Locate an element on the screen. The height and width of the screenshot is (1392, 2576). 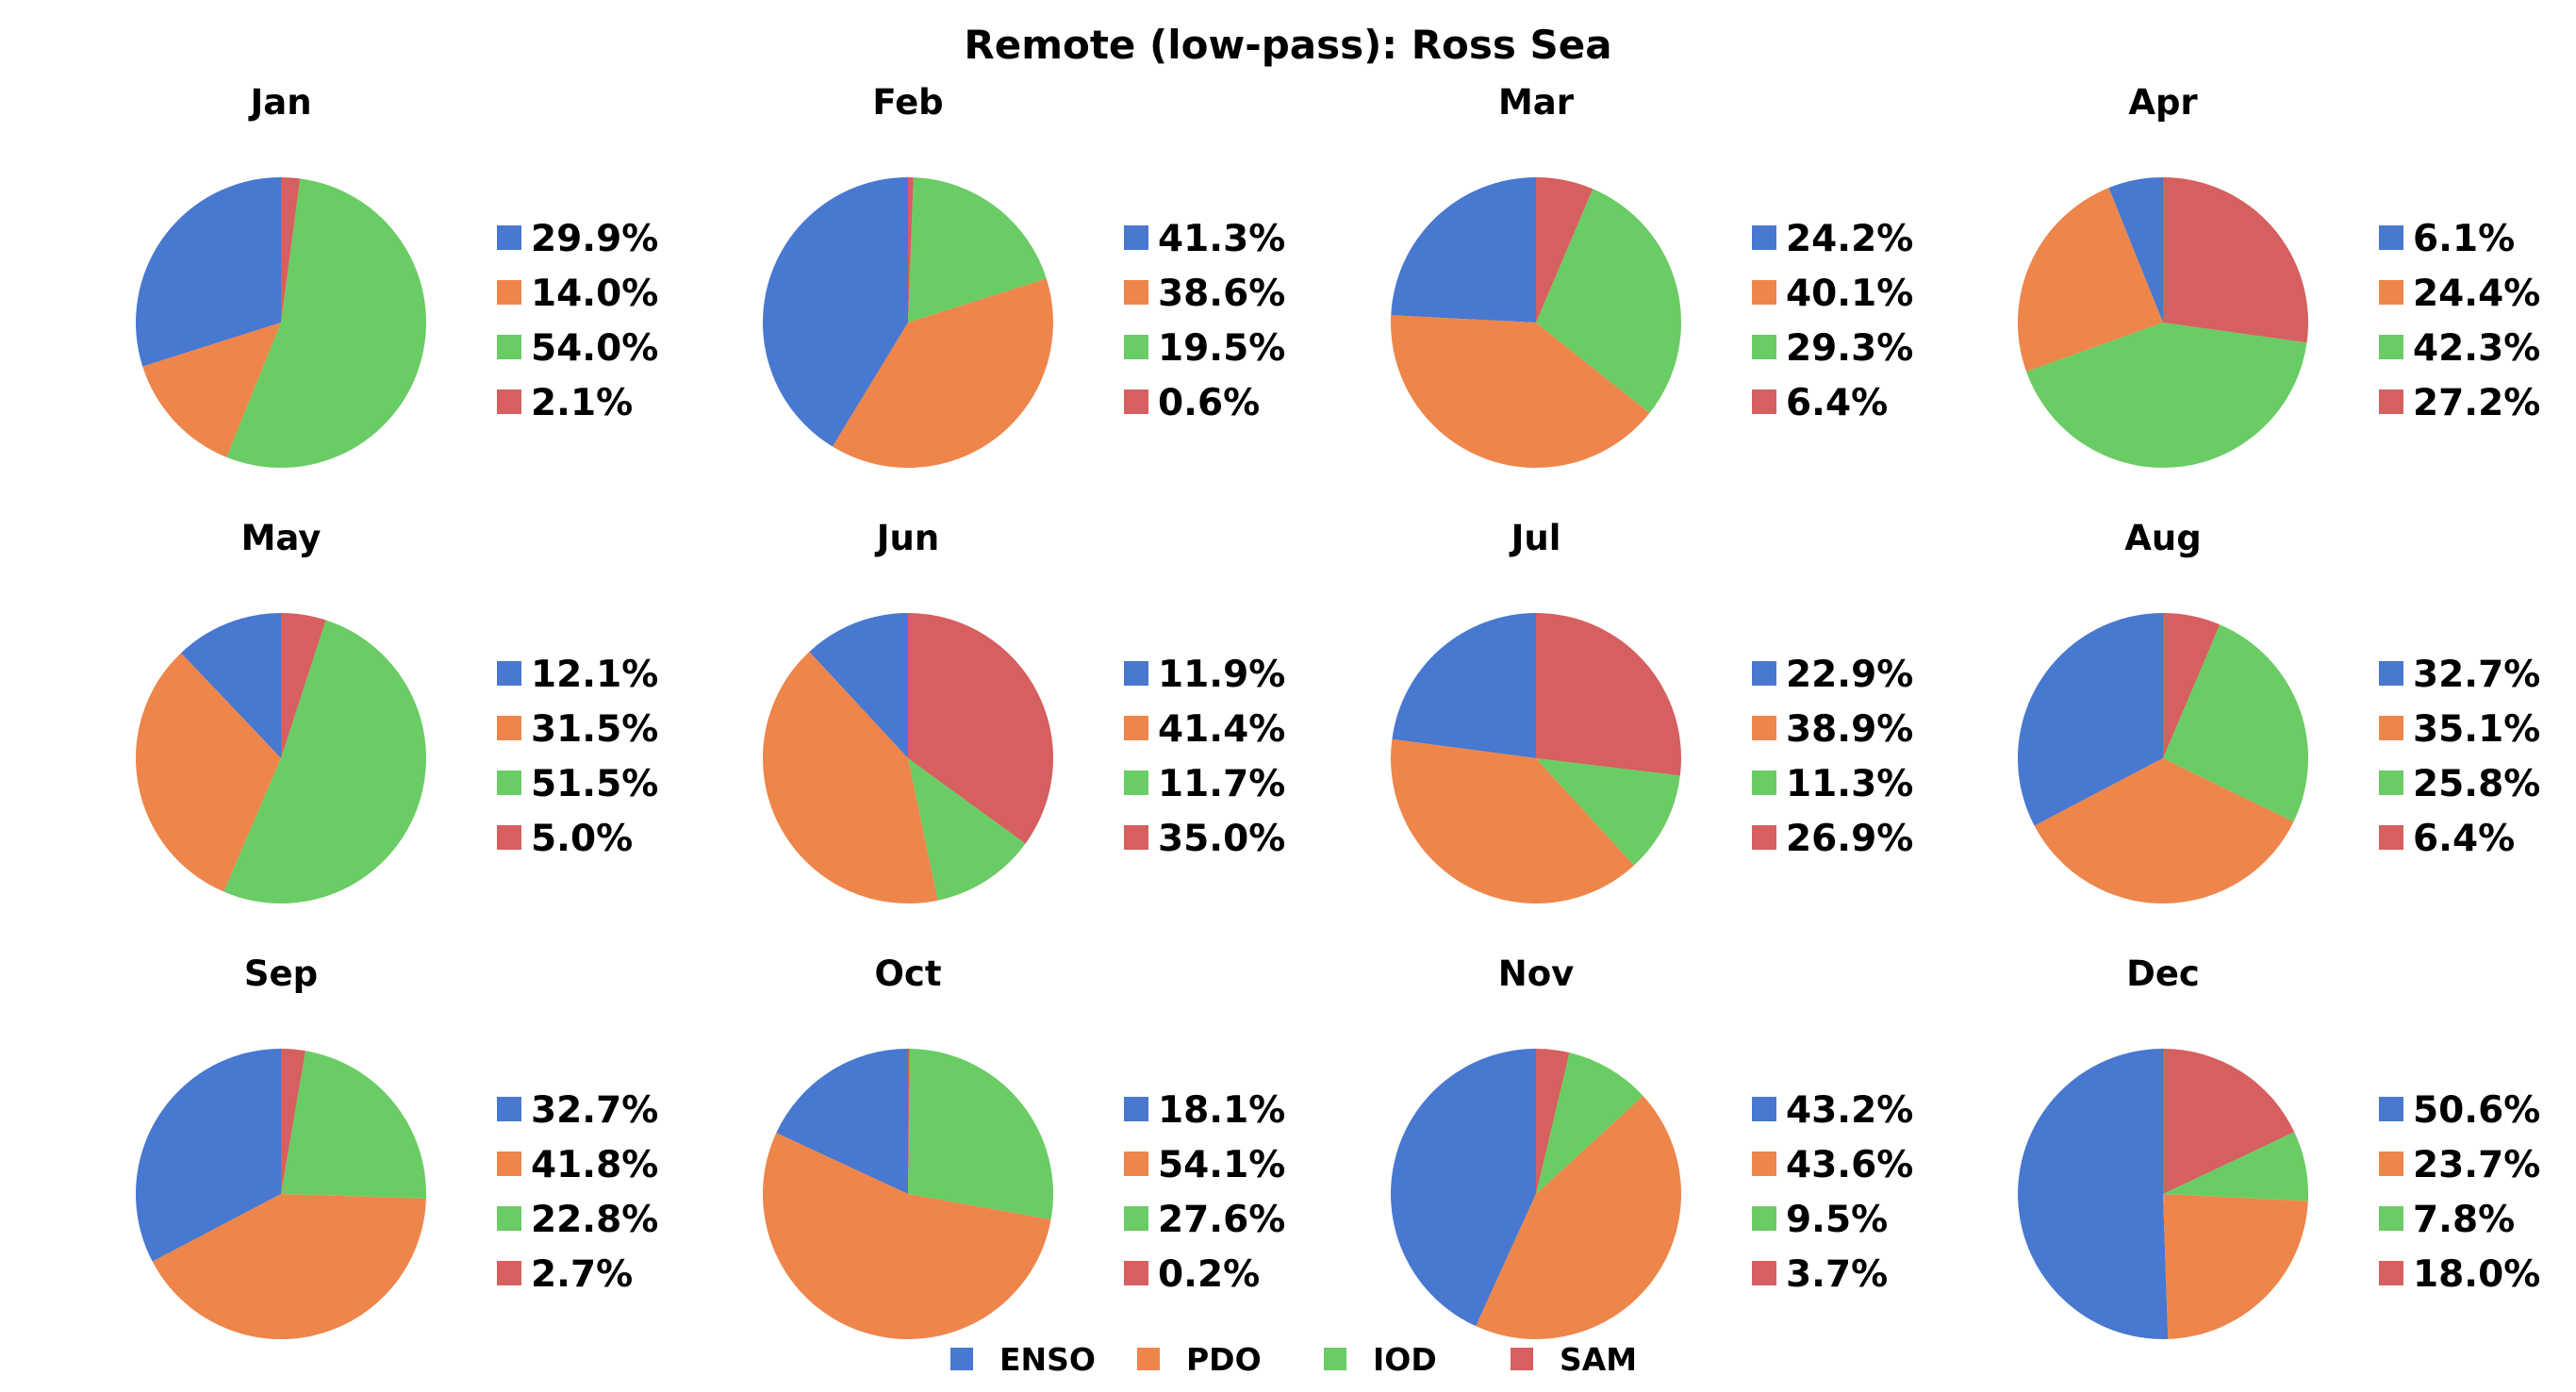
pie-panel-aug: Aug 32.7% 35.1% 25.8% 6.4% is located at coordinates (2278, 711).